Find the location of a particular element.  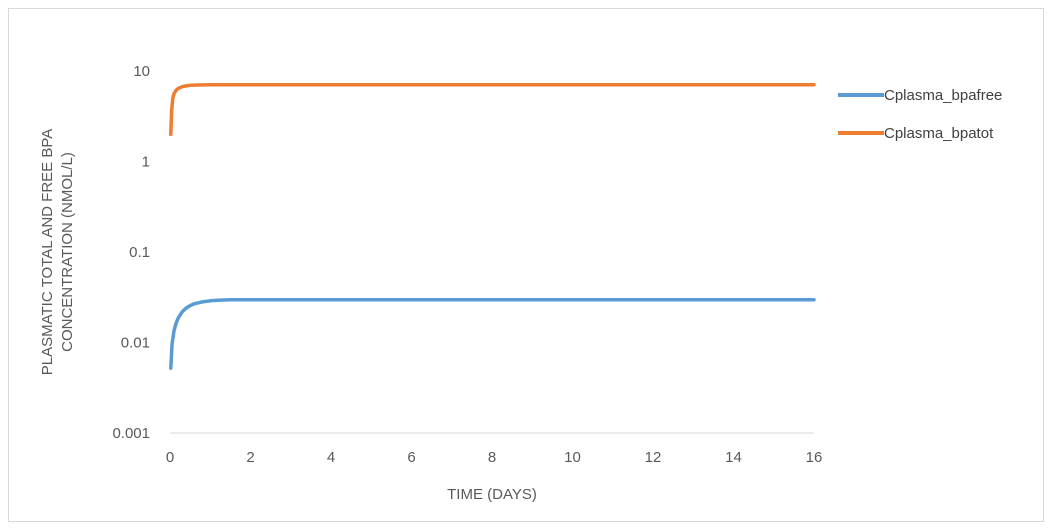

x-tick-label: 10 is located at coordinates (572, 457).